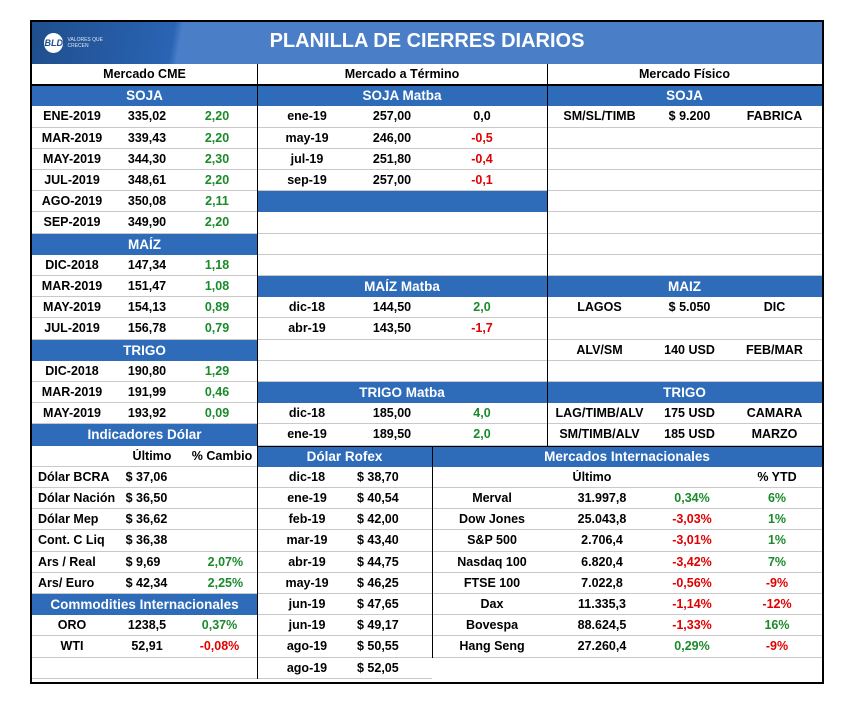  Describe the element at coordinates (74, 476) in the screenshot. I see `indicator-name: Dólar BCRA` at that location.